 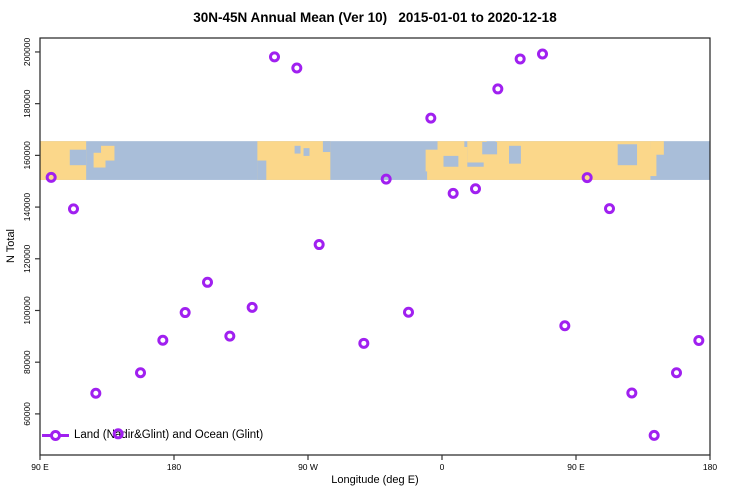 What do you see at coordinates (27, 207) in the screenshot?
I see `y-tick-label: 140000` at bounding box center [27, 207].